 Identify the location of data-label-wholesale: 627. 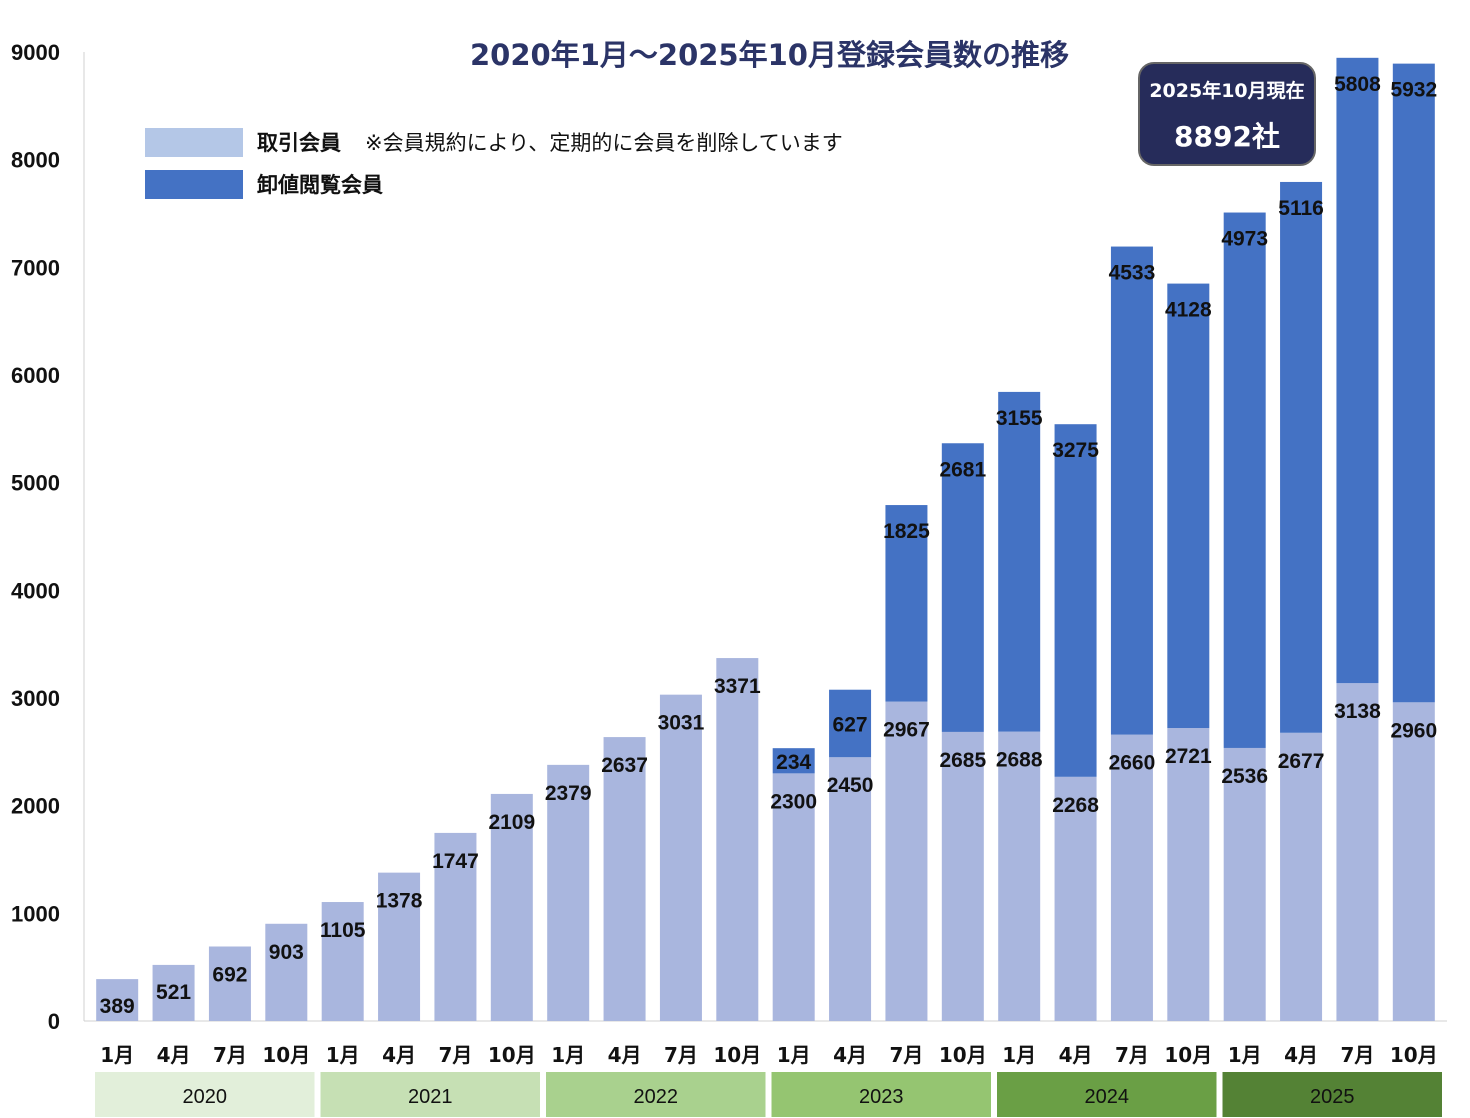
(850, 724).